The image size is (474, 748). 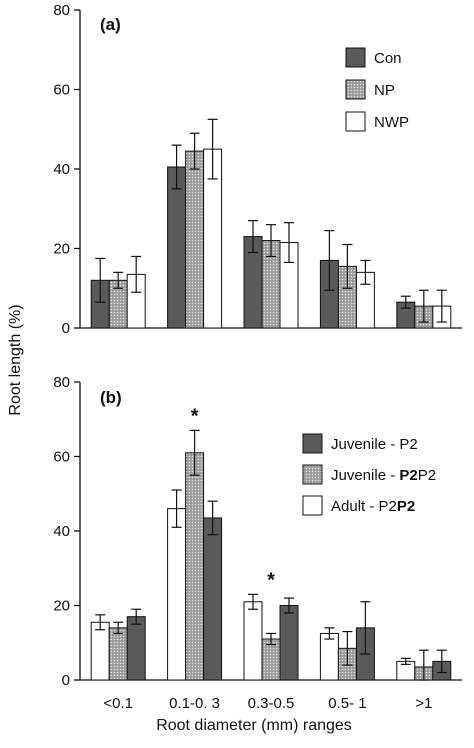 What do you see at coordinates (271, 703) in the screenshot?
I see `x-tick-label: 0.3-0.5` at bounding box center [271, 703].